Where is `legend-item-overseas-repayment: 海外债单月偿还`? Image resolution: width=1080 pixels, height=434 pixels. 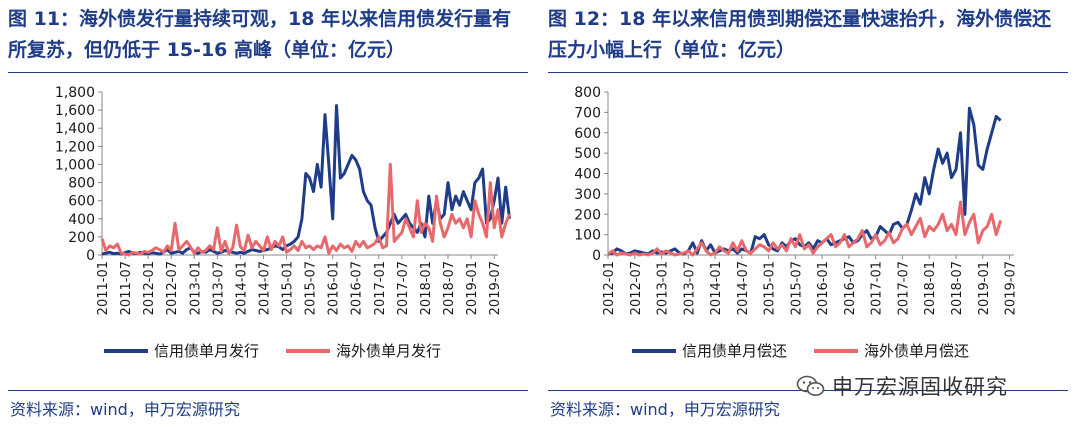 legend-item-overseas-repayment: 海外债单月偿还 is located at coordinates (891, 350).